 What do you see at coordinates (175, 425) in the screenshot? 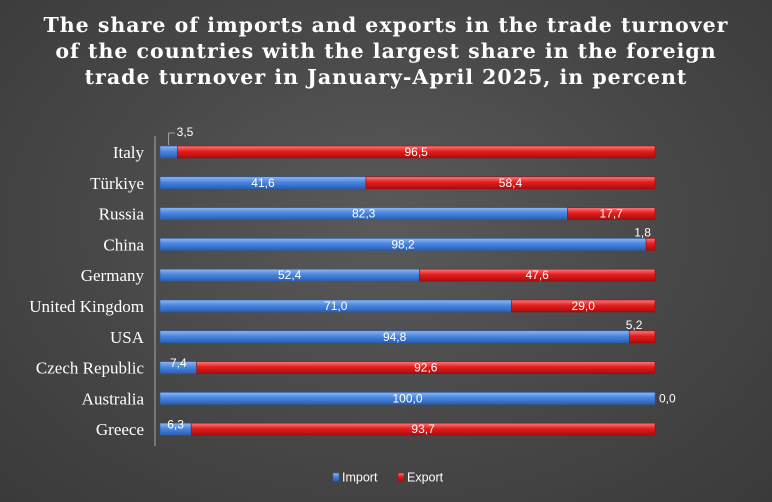
I see `import-value-label: 6,3` at bounding box center [175, 425].